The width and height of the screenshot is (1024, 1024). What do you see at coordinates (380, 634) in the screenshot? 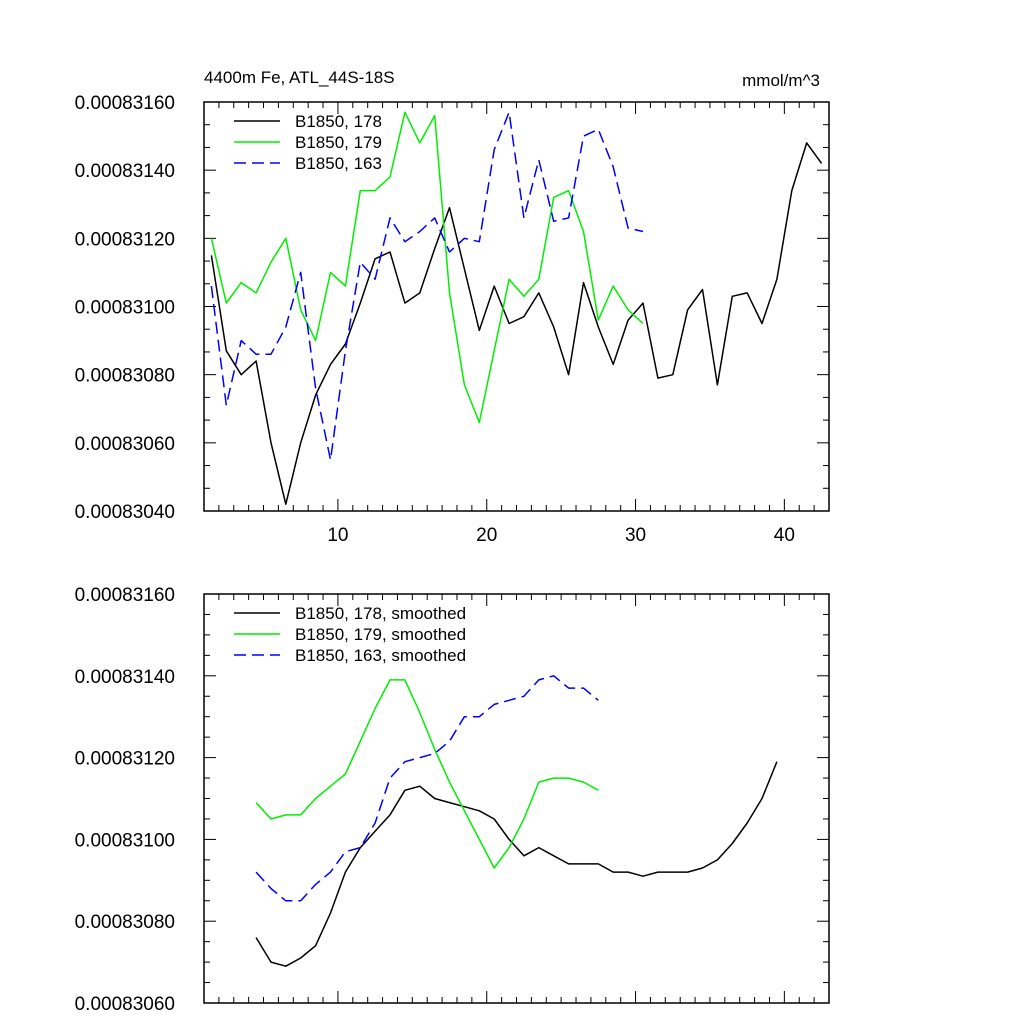
I see `legend-label: B1850, 179, smoothed` at bounding box center [380, 634].